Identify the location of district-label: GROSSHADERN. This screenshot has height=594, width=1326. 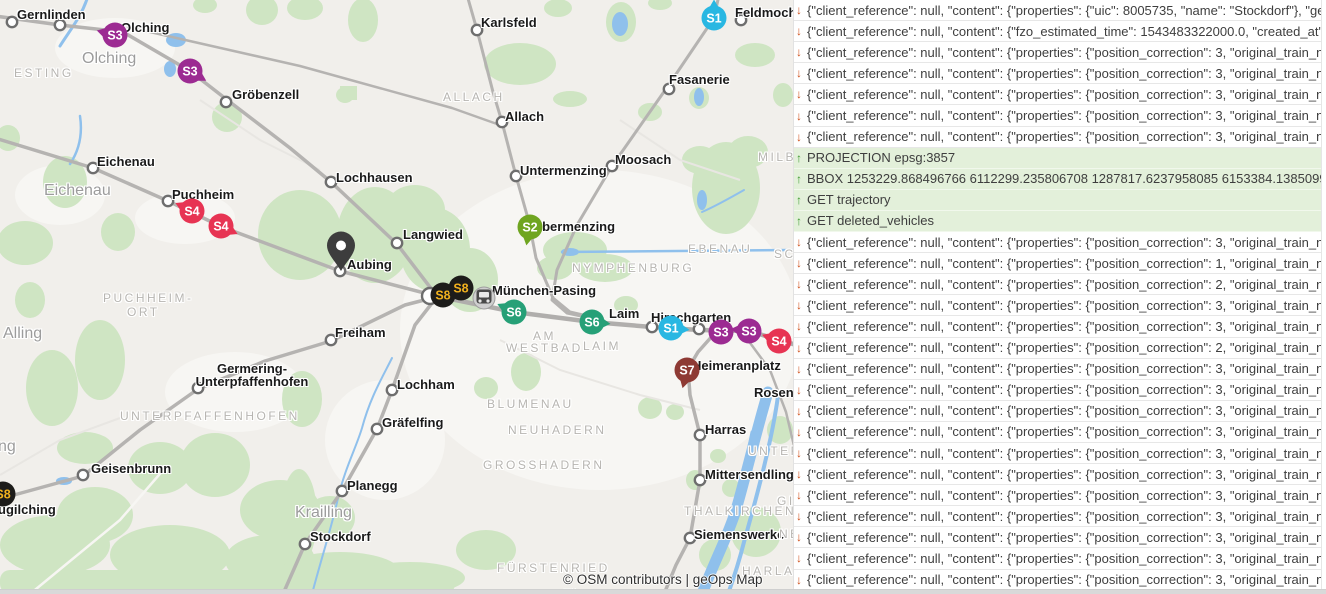
(544, 465).